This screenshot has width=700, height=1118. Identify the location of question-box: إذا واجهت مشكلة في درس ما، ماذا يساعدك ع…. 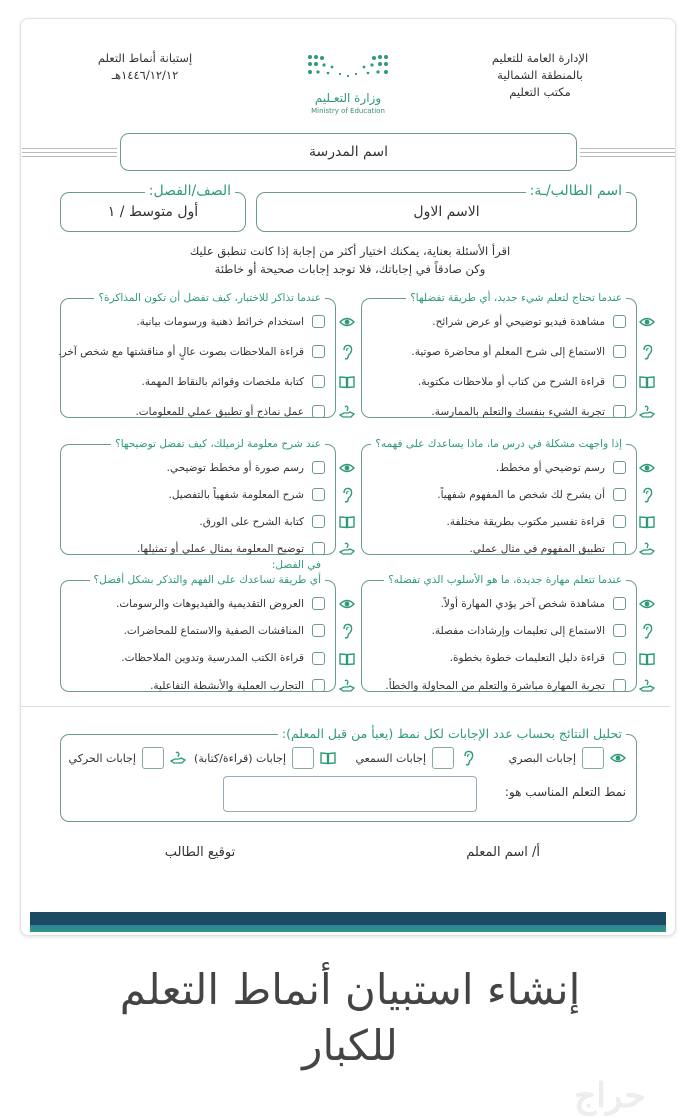
(499, 495).